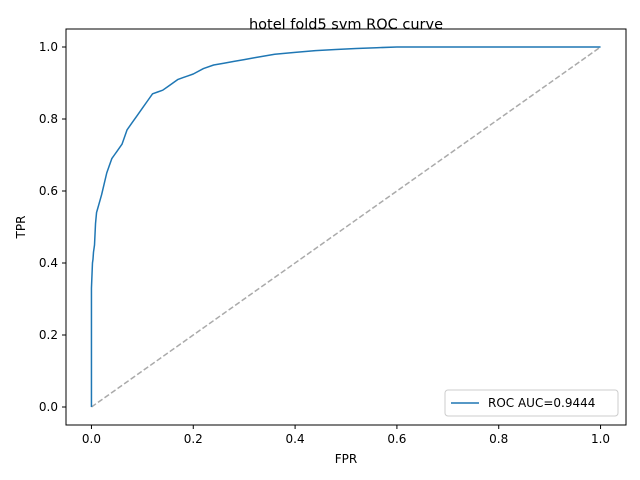  What do you see at coordinates (498, 439) in the screenshot?
I see `x-tick-label: 0.8` at bounding box center [498, 439].